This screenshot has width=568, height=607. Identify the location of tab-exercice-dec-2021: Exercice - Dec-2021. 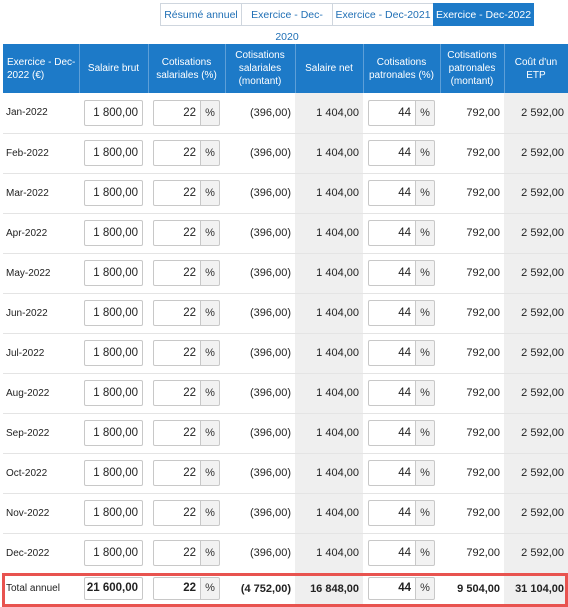
(382, 14).